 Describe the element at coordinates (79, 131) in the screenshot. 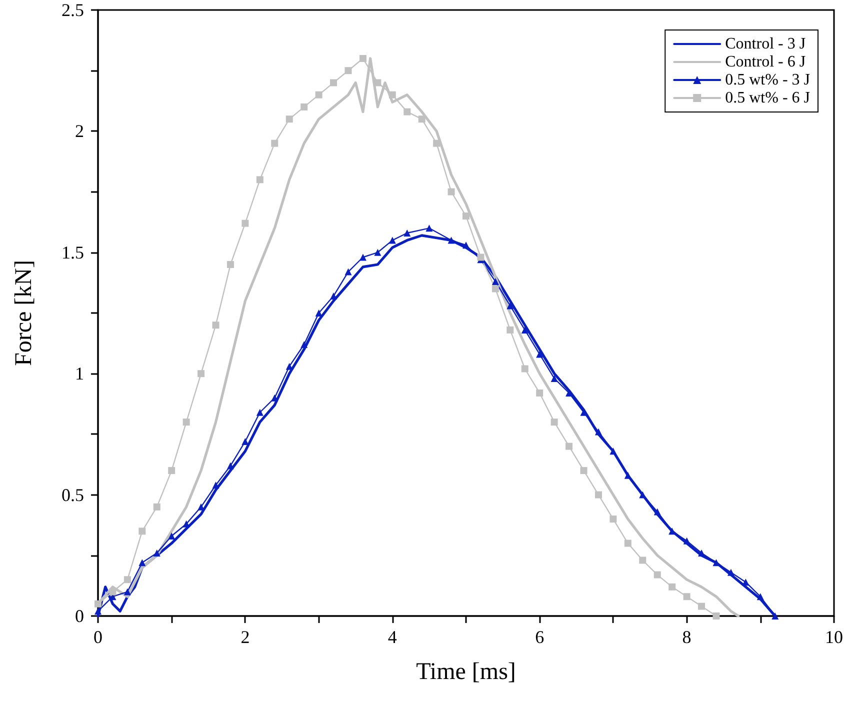

I see `y-tick-label: 2` at that location.